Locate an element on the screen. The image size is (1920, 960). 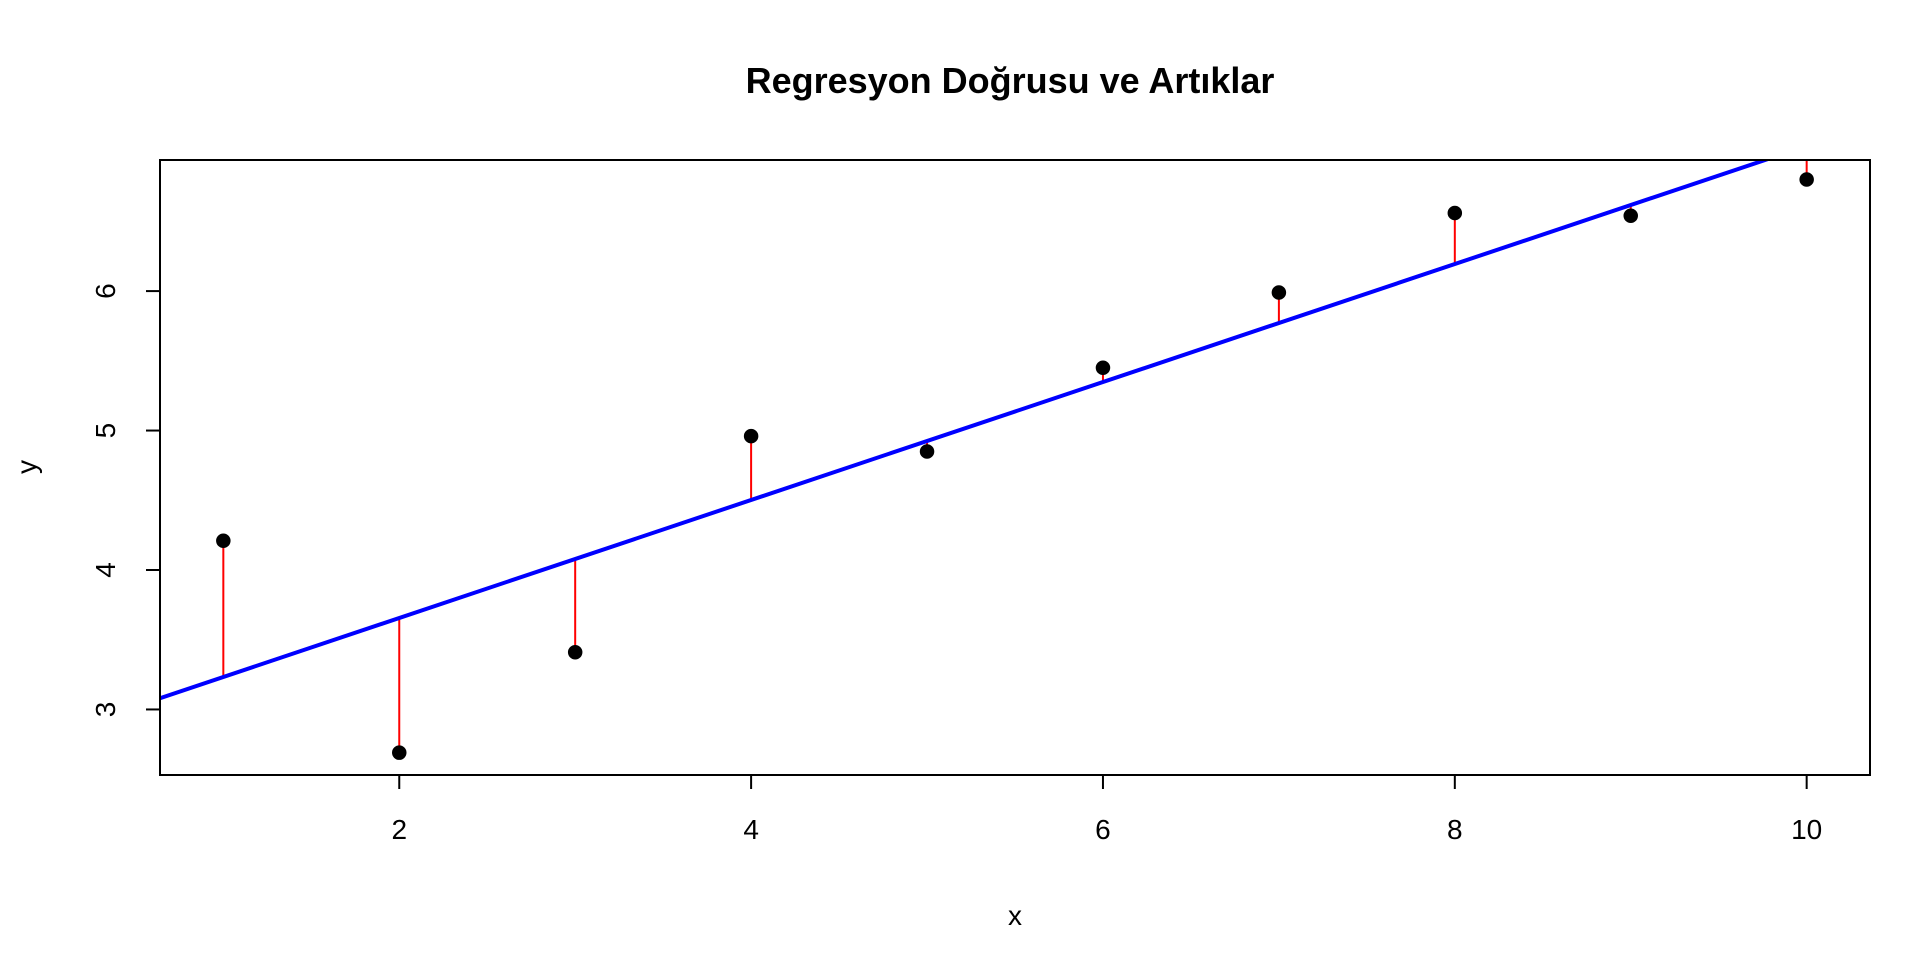
chart-title: Regresyon Doğrusu ve Artıklar is located at coordinates (1010, 80).